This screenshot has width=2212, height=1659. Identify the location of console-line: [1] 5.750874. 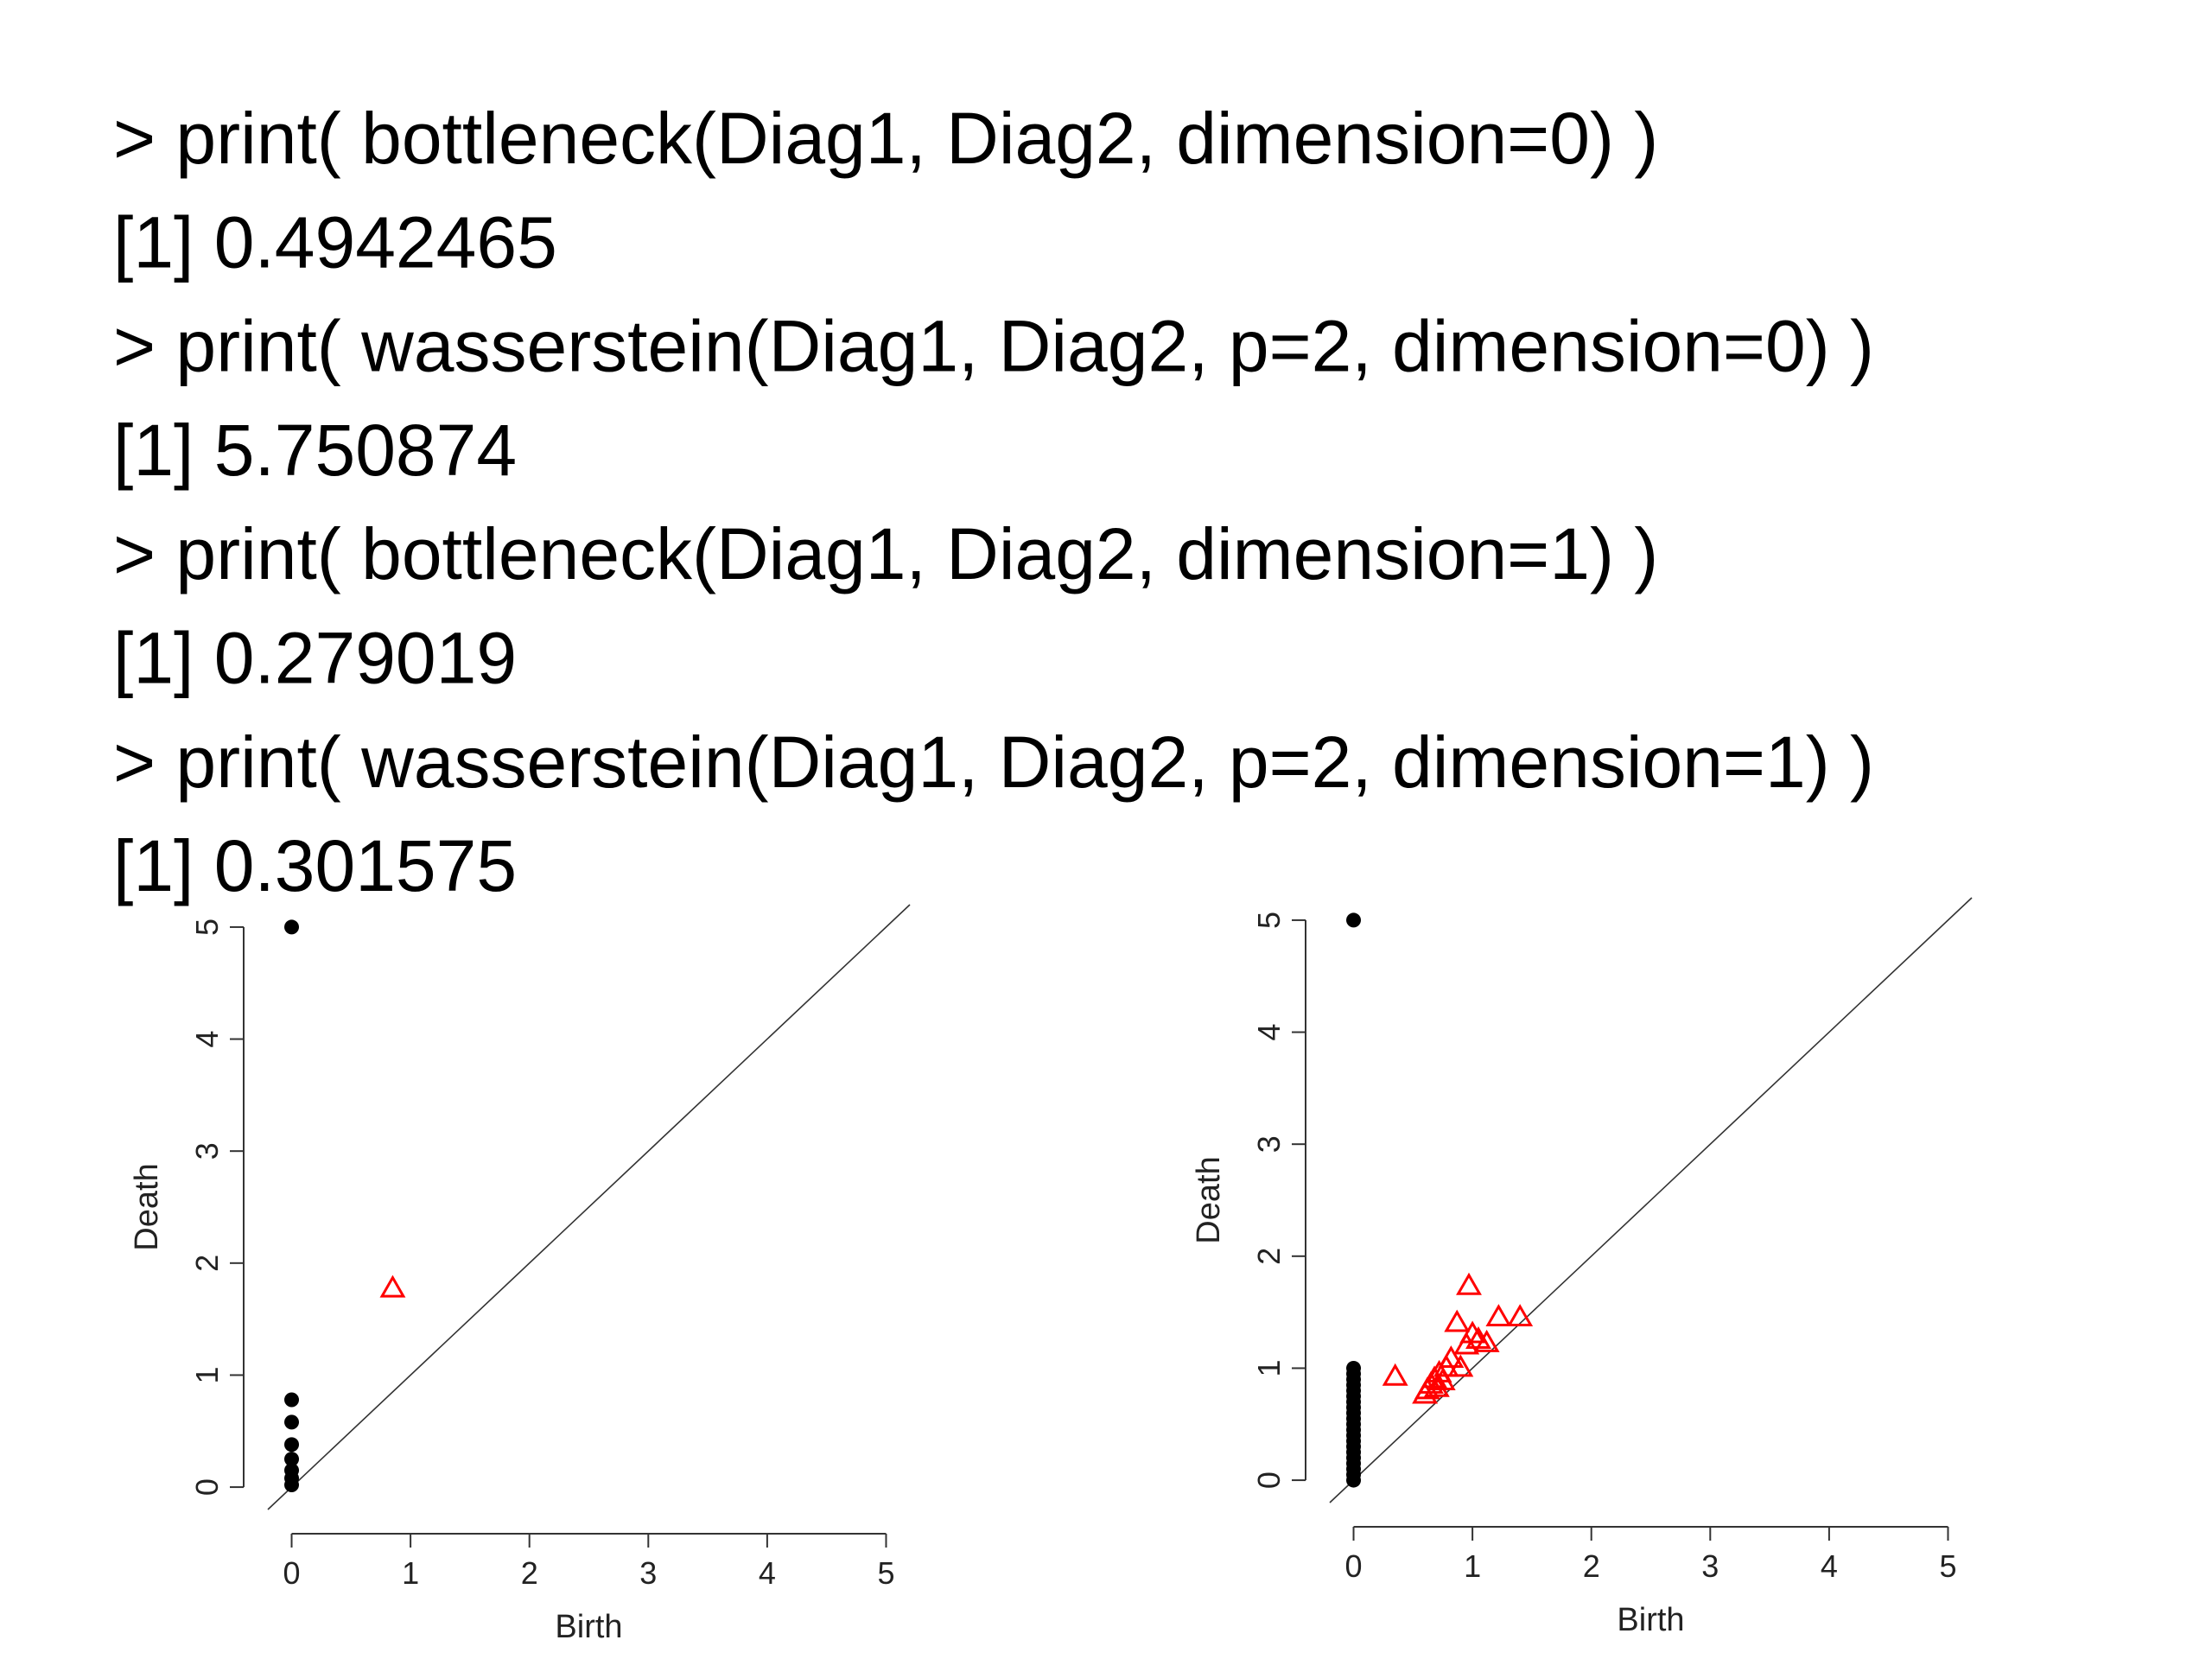
(315, 450).